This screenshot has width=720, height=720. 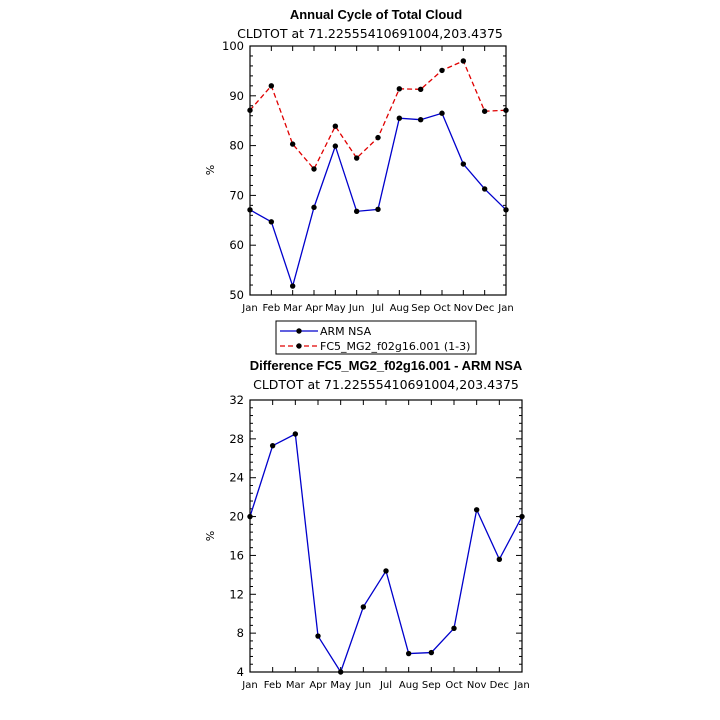 What do you see at coordinates (386, 384) in the screenshot?
I see `bottom-chart-subtitle: CLDTOT at 71.22555410691004,203.4375` at bounding box center [386, 384].